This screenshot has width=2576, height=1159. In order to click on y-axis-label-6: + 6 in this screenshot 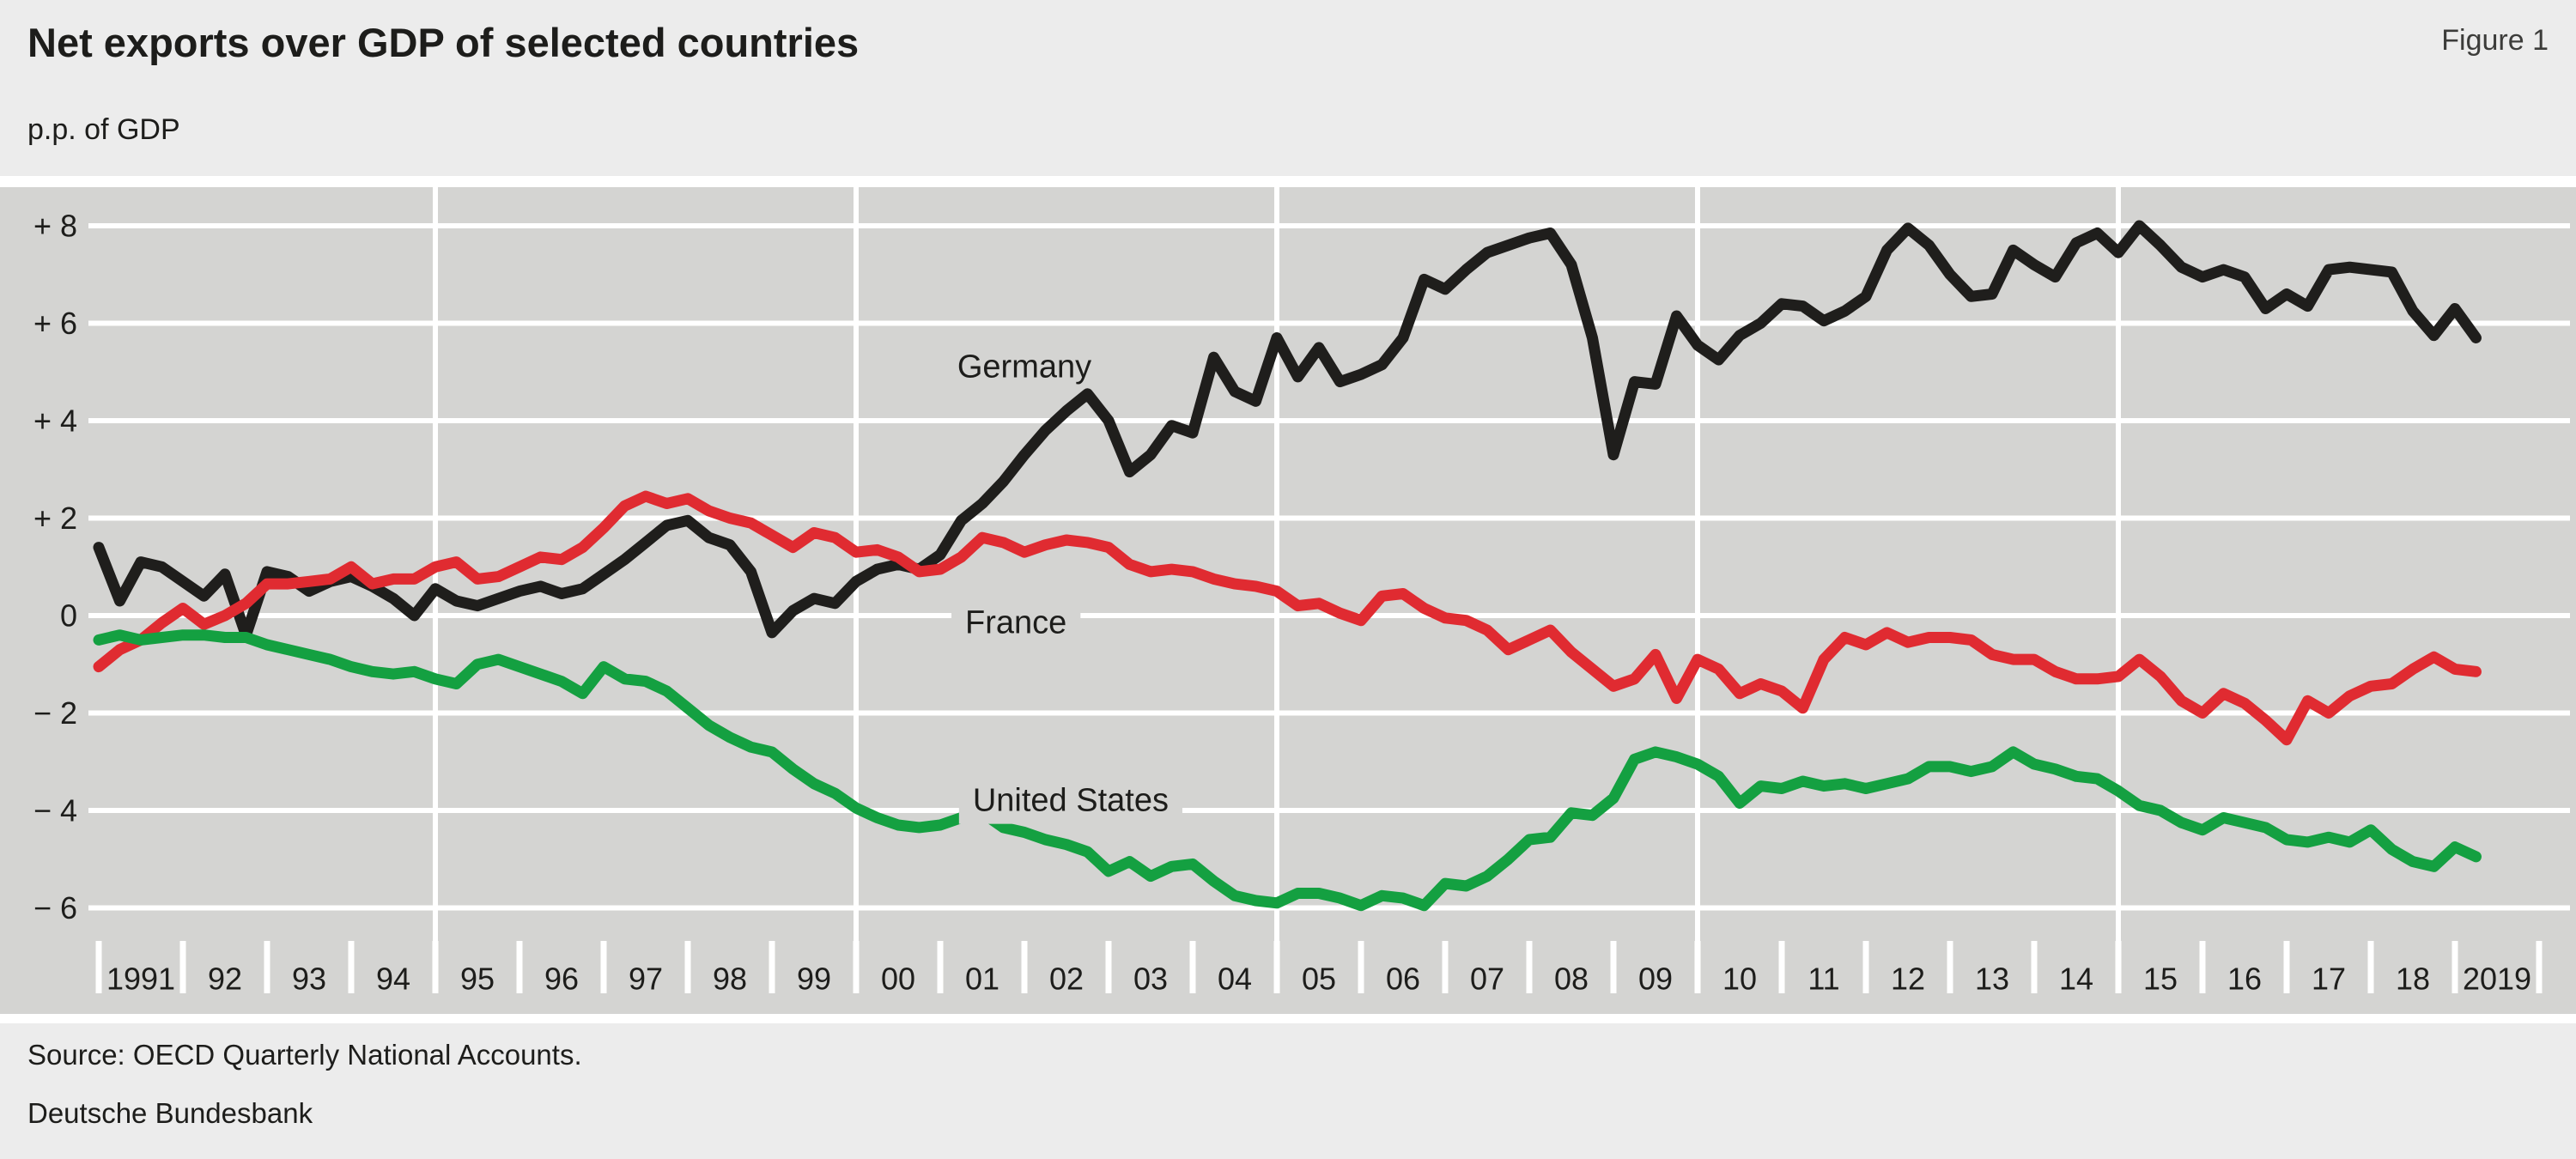, I will do `click(55, 323)`.